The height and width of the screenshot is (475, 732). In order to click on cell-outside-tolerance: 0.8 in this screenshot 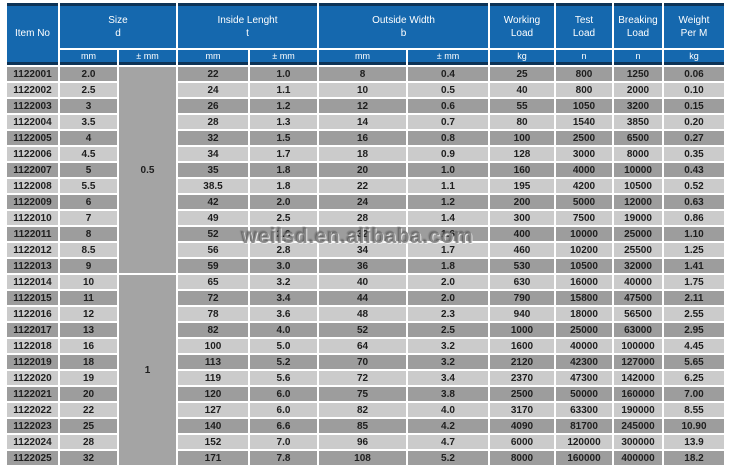, I will do `click(448, 138)`.